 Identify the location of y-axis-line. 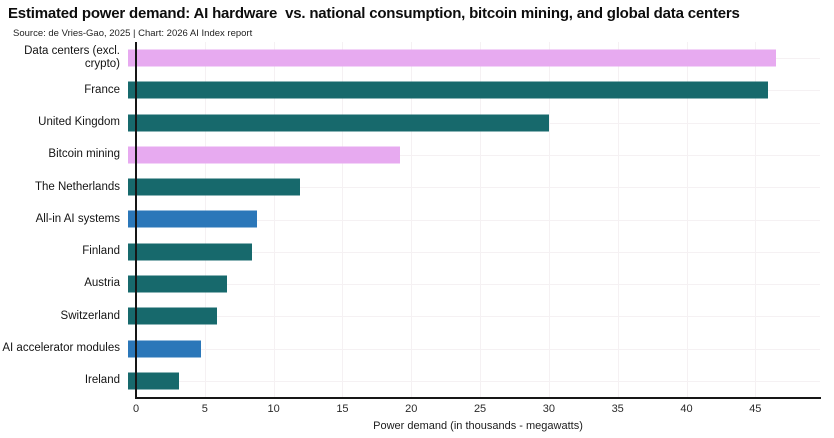
(136, 220).